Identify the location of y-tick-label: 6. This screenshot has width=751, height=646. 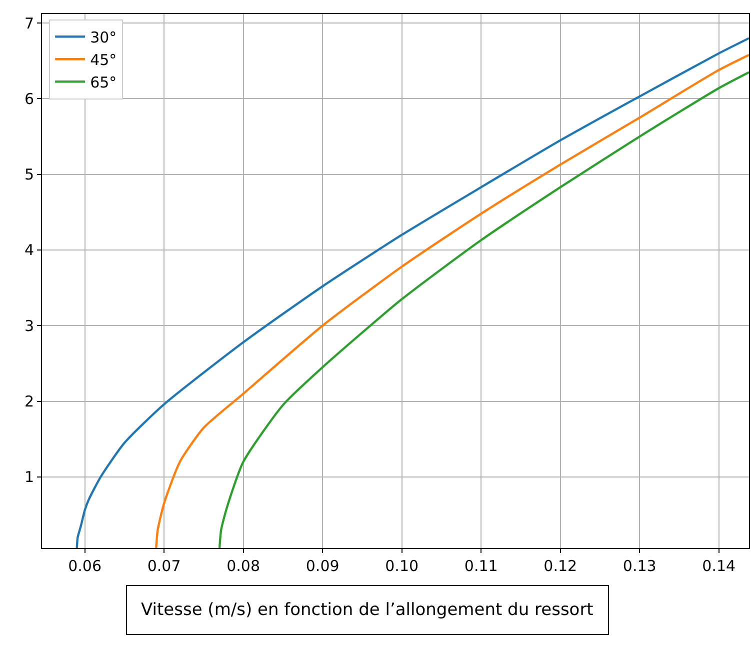
(29, 99).